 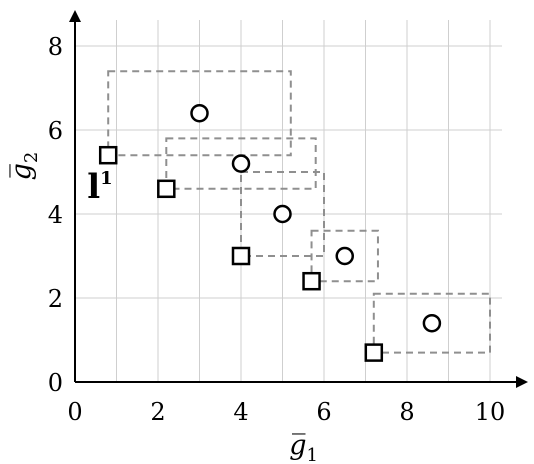 I want to click on x-axis-label-subscript: 1, so click(x=312, y=454).